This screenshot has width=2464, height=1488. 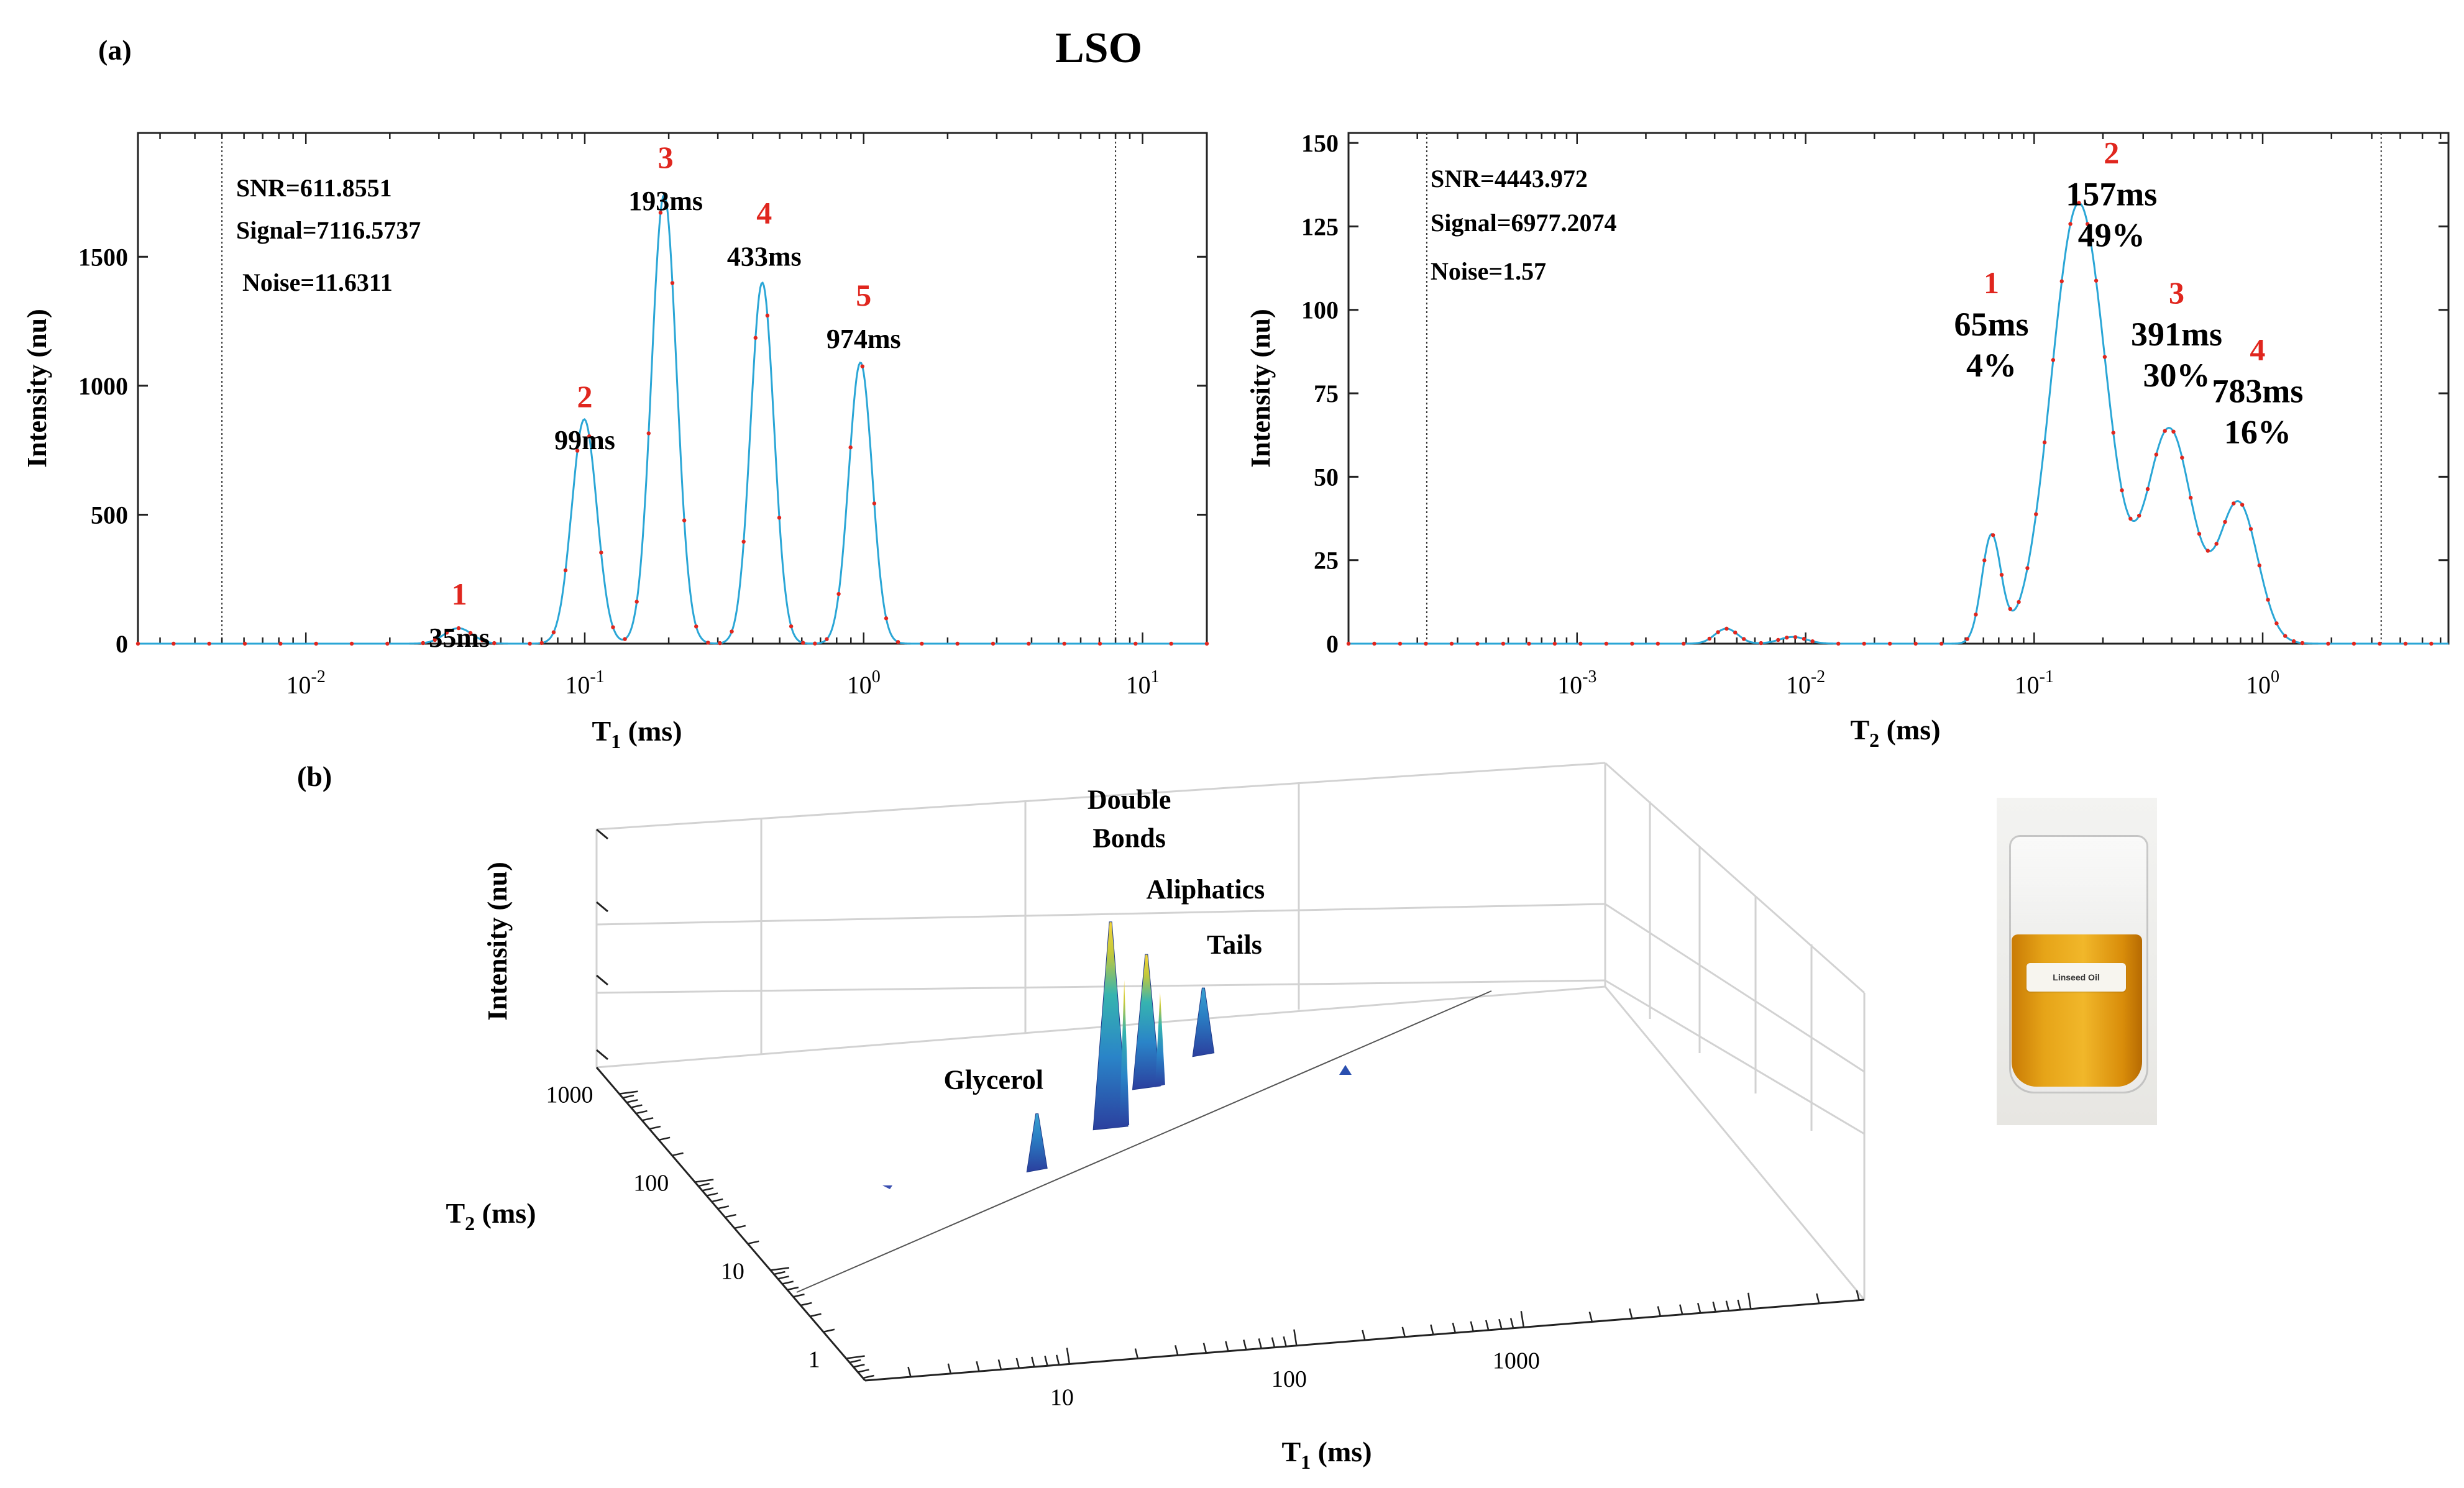 I want to click on figure-title: LSO, so click(x=1098, y=48).